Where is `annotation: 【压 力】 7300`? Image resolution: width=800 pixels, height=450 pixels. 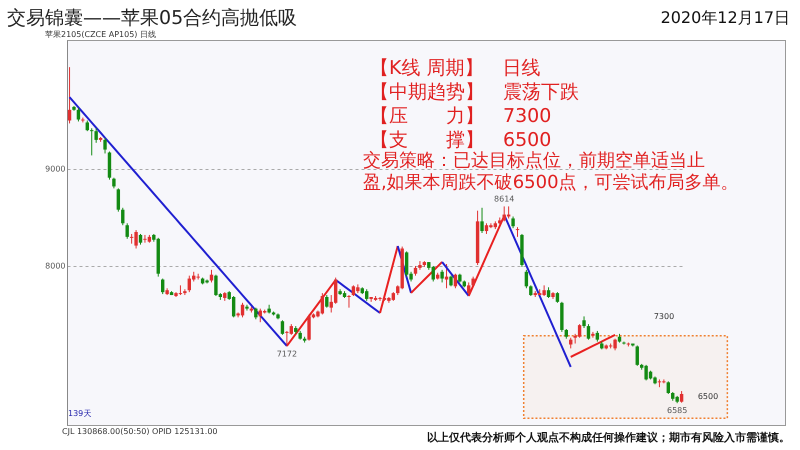
annotation: 【压 力】 7300 is located at coordinates (461, 116).